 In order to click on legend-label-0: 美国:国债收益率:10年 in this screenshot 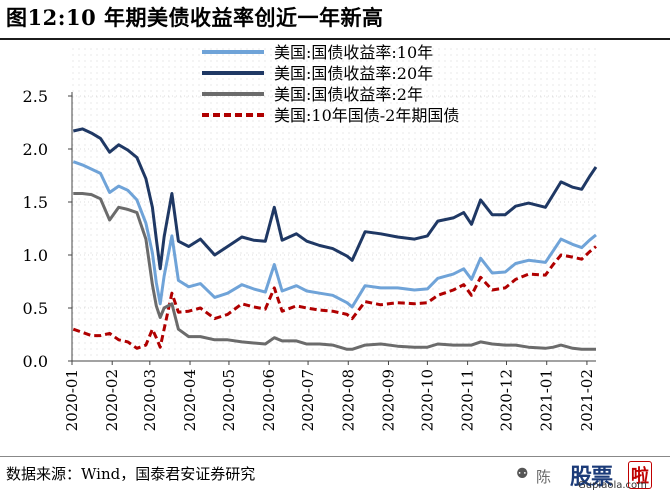, I will do `click(353, 52)`.